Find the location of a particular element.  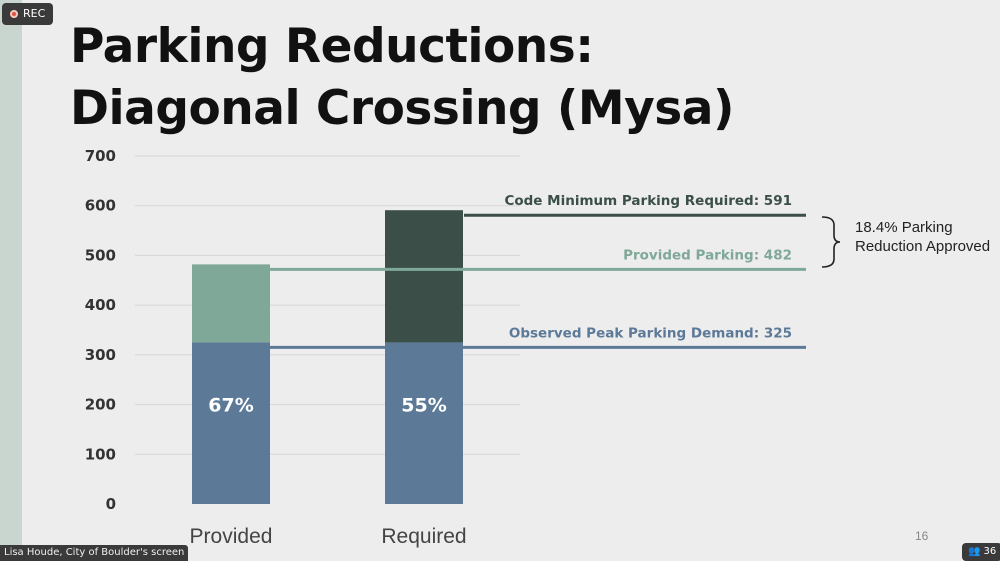

screen-share-label: Lisa Houde, City of Boulder's screen is located at coordinates (94, 553).